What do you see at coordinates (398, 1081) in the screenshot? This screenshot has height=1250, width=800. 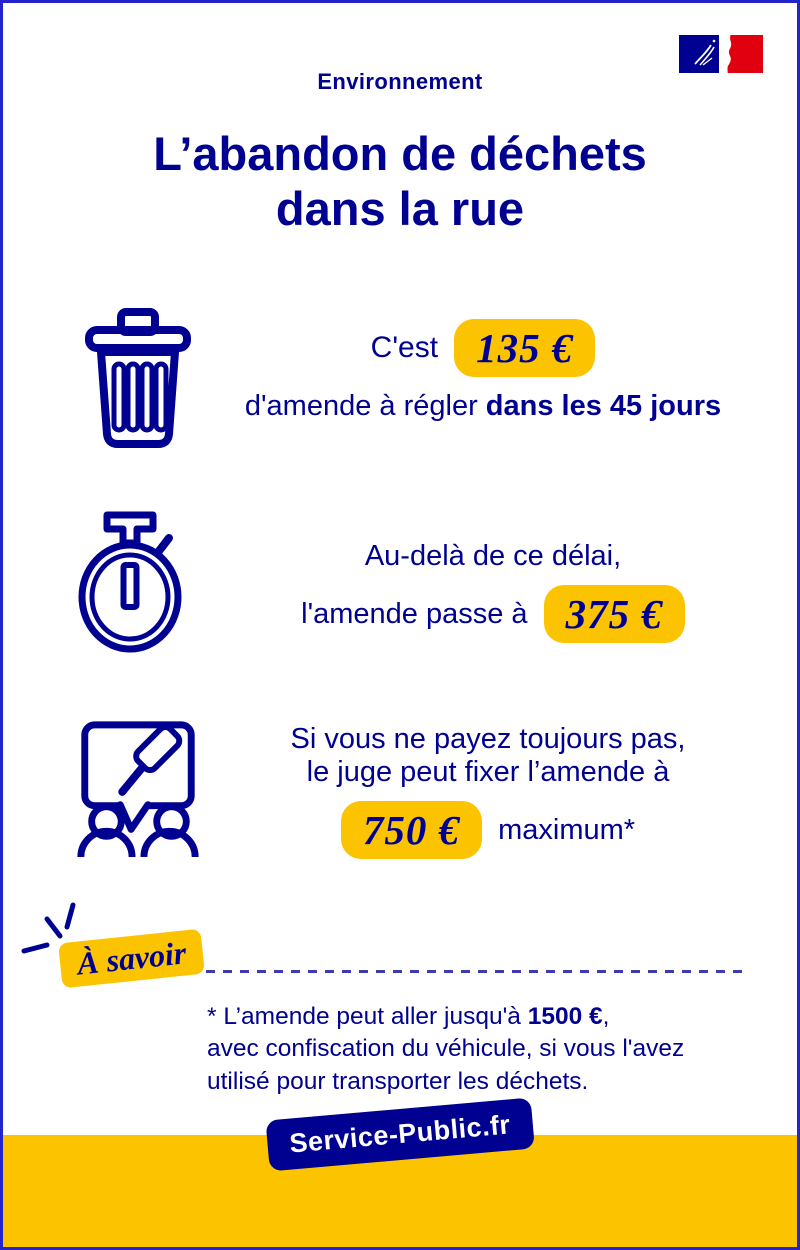 I see `footnote-line3: utilisé pour transporter les déchets.` at bounding box center [398, 1081].